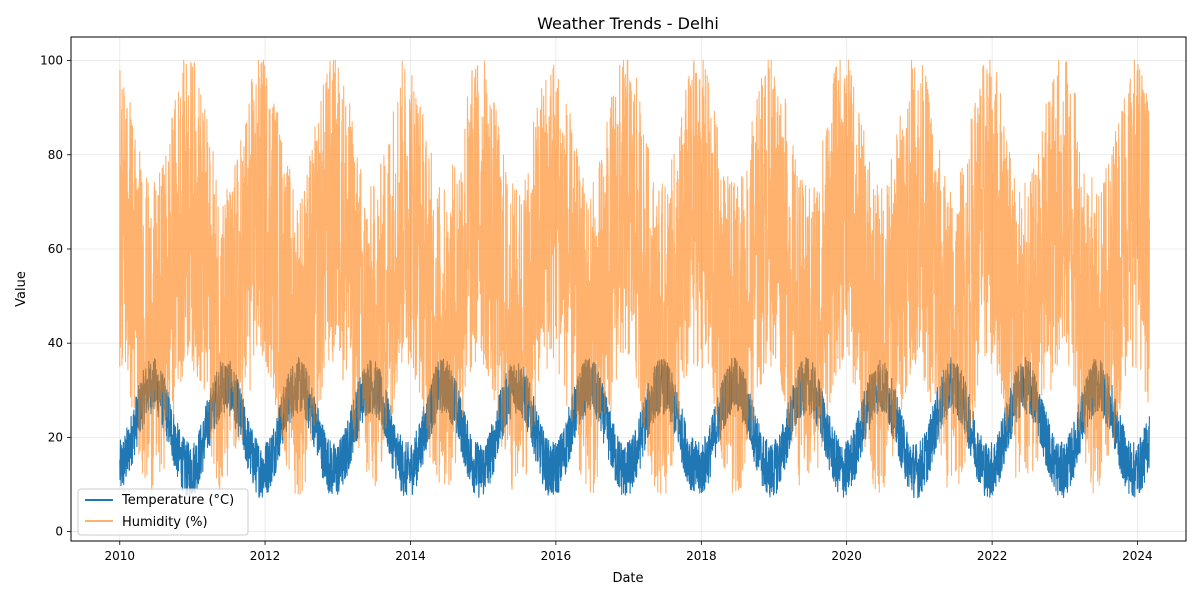 Image resolution: width=1200 pixels, height=600 pixels. Describe the element at coordinates (165, 522) in the screenshot. I see `legend-humidity-label: Humidity (%)` at that location.